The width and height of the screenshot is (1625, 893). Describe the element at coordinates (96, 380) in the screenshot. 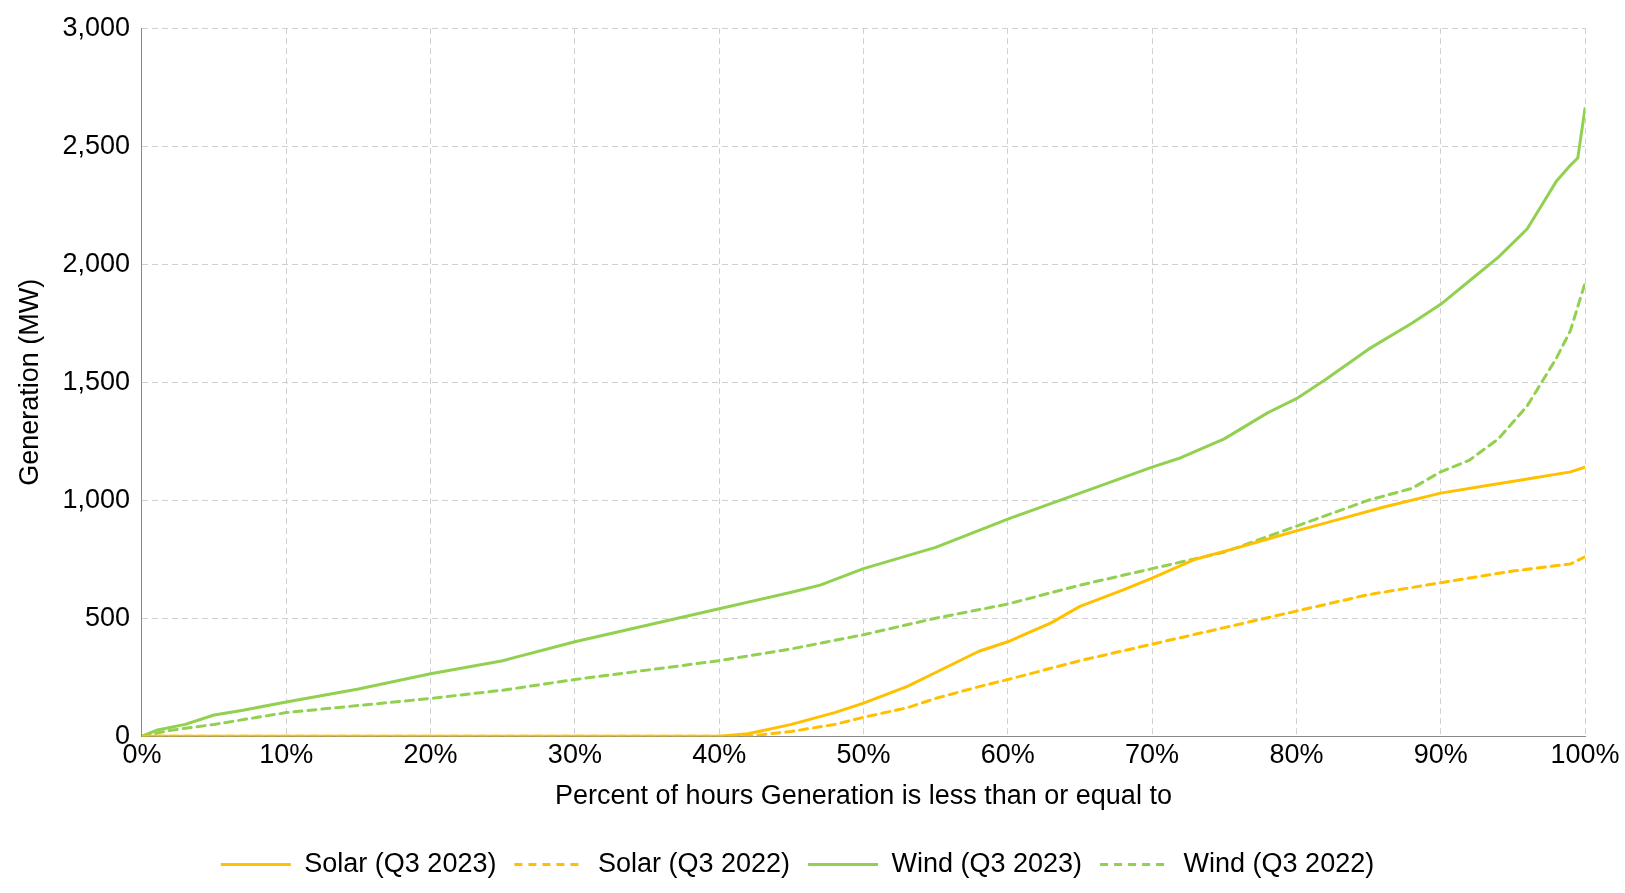

I see `y-tick-label: 1,500` at that location.